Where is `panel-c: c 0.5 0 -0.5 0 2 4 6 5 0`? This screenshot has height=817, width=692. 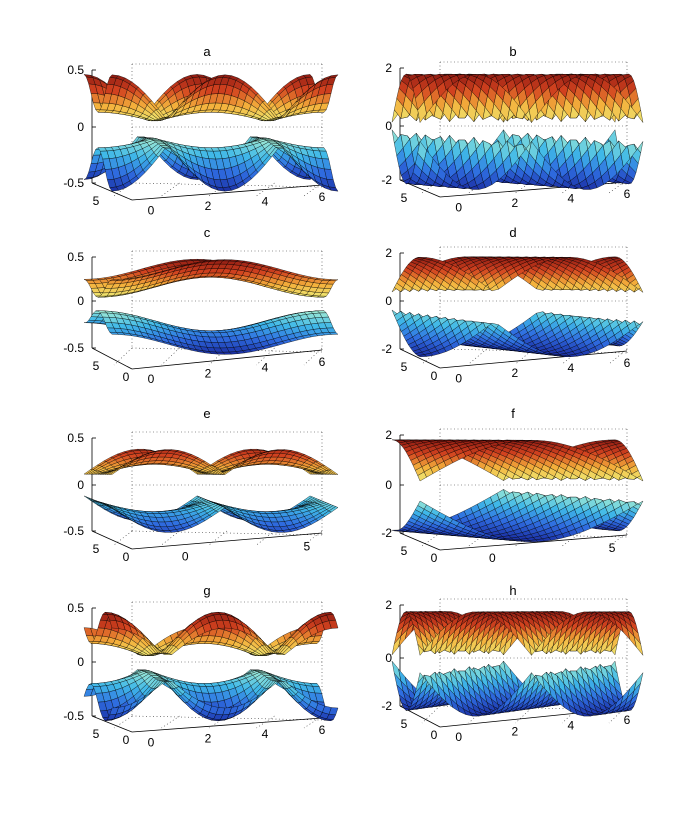 panel-c: c 0.5 0 -0.5 0 2 4 6 5 0 is located at coordinates (201, 305).